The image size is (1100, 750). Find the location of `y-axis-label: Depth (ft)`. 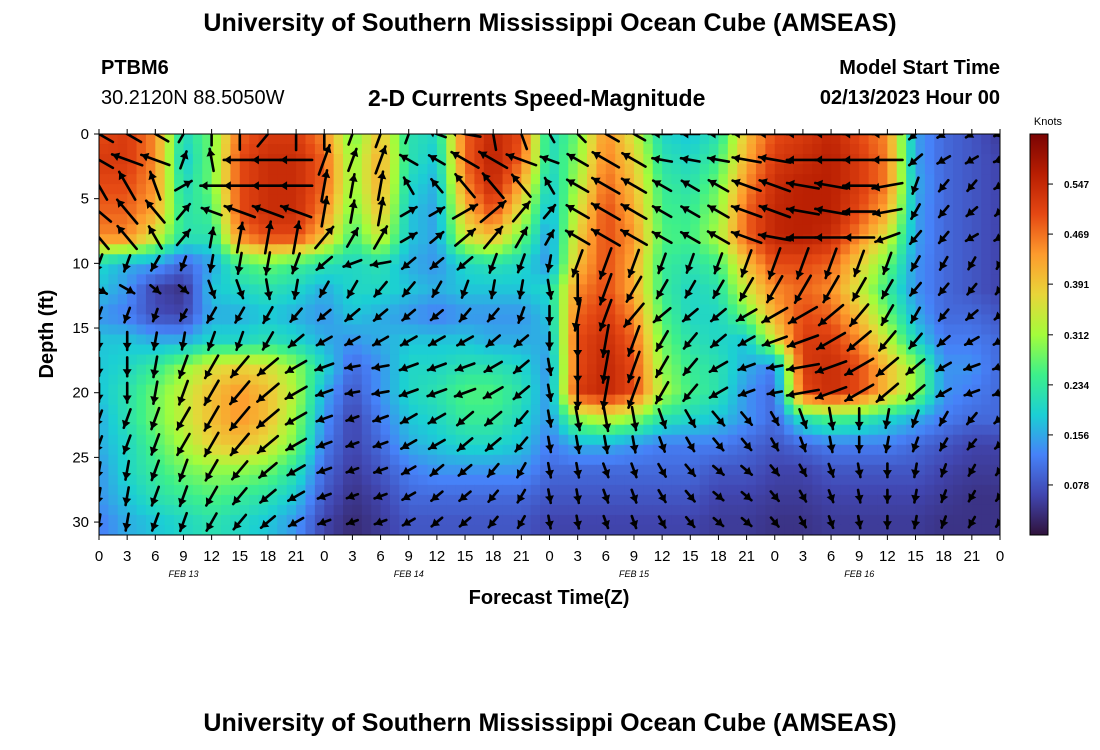

y-axis-label: Depth (ft) is located at coordinates (47, 334).